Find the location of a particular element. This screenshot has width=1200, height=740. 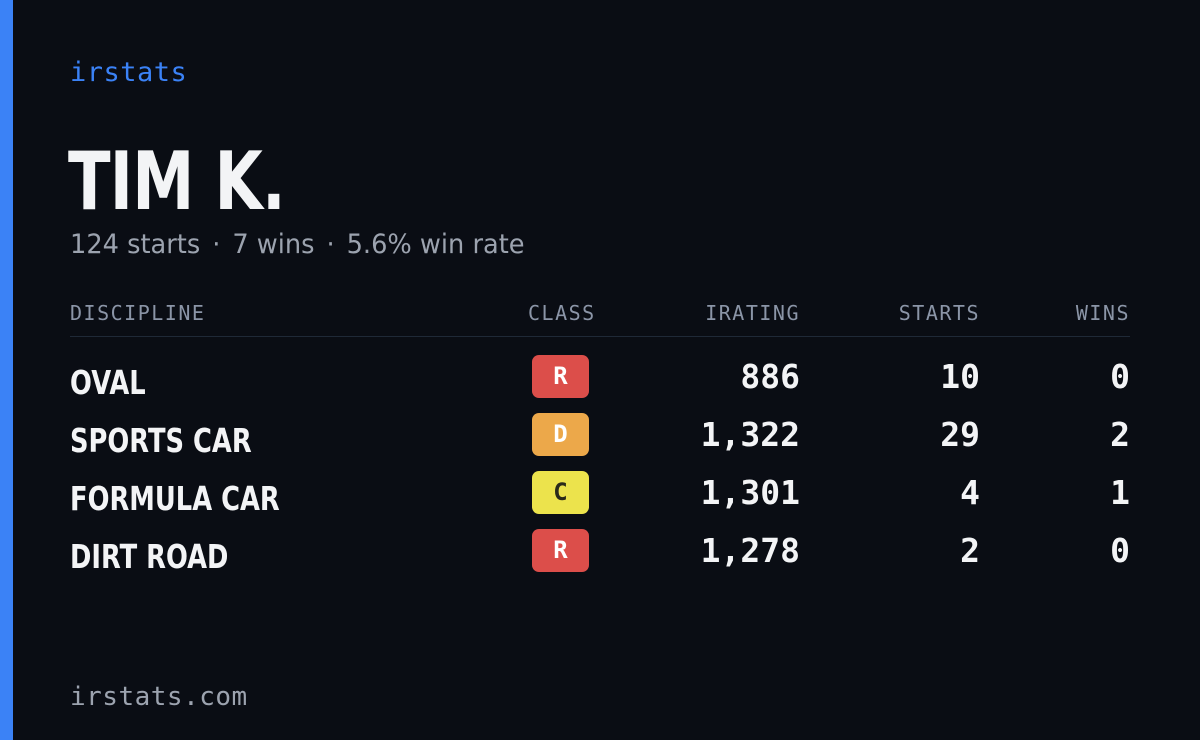

win-rate: 5.6% win rate is located at coordinates (435, 244).